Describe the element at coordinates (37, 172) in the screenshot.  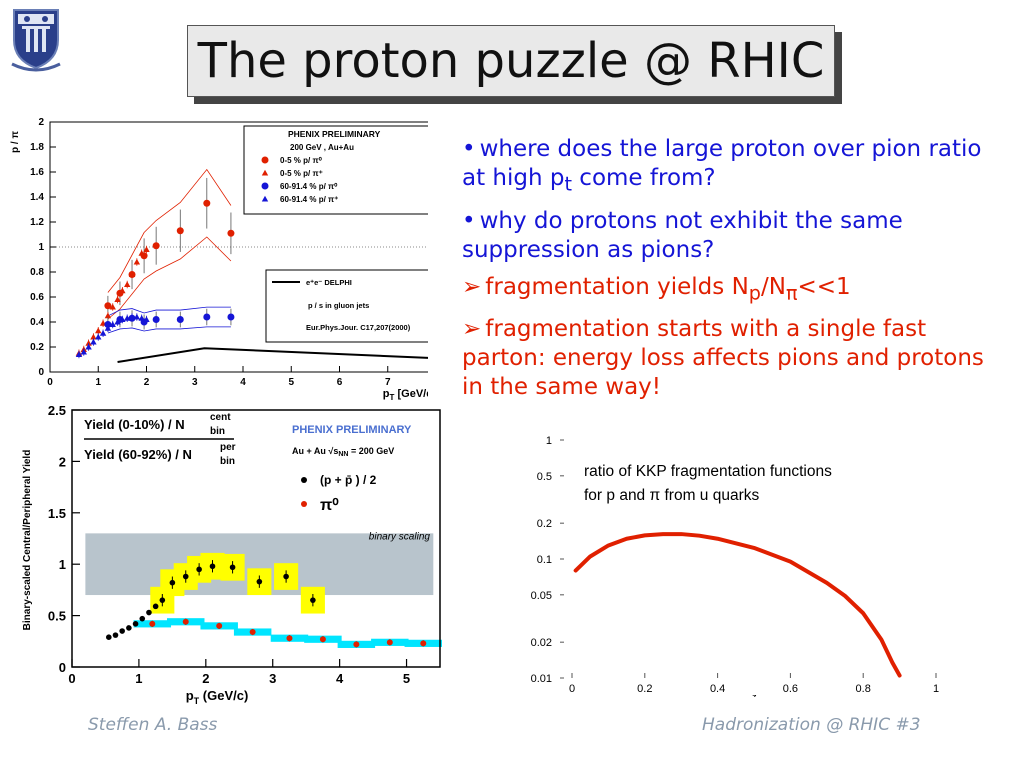
I see `y-tick-label: 1.6` at that location.